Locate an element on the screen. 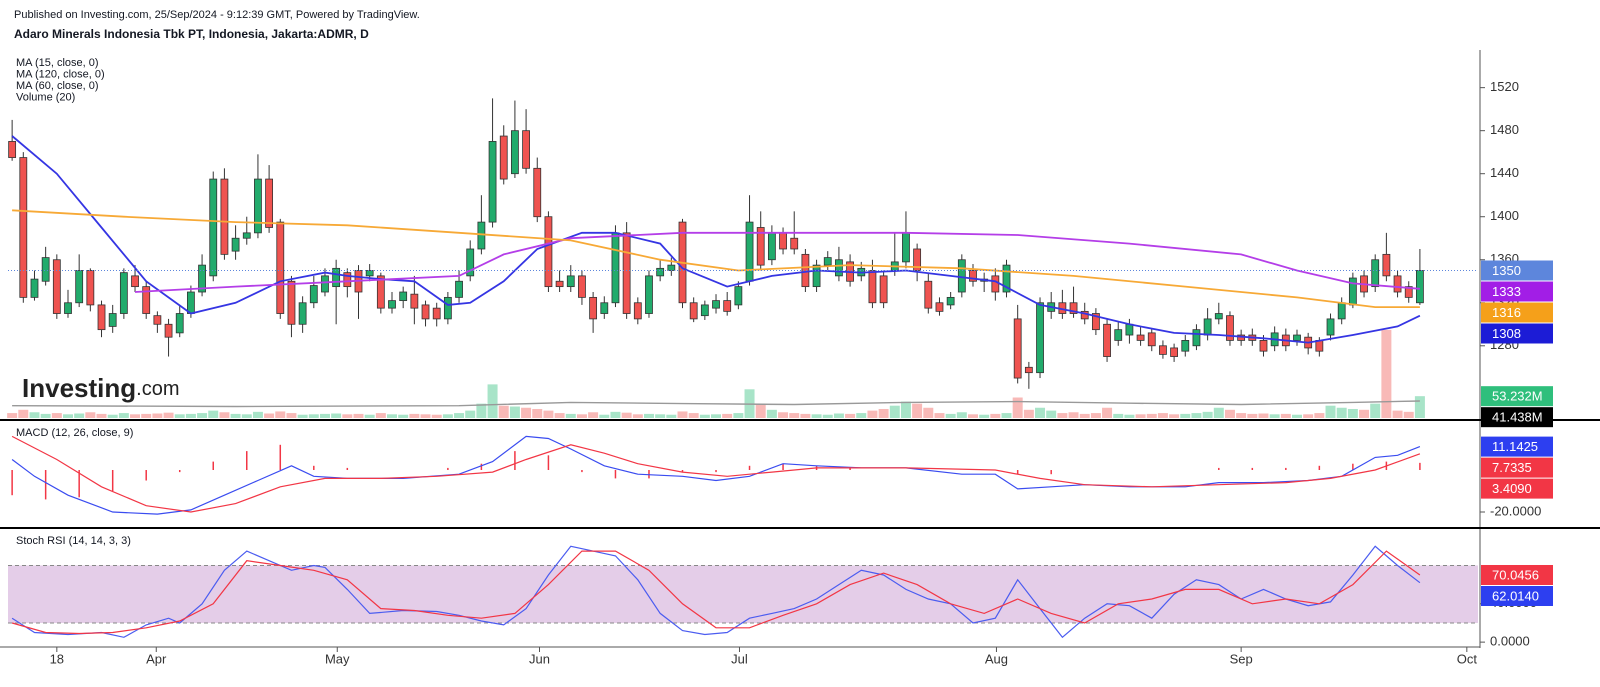  y-tick-label: 1440 is located at coordinates (1504, 172).